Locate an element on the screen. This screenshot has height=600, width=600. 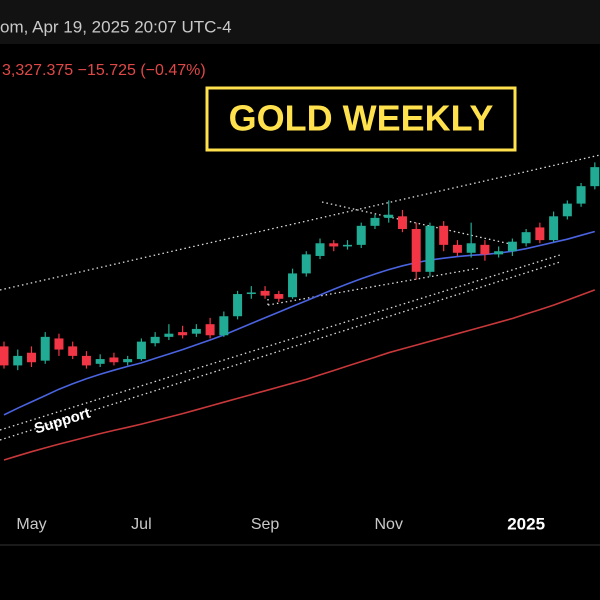
x-tick-label: May is located at coordinates (31, 524).